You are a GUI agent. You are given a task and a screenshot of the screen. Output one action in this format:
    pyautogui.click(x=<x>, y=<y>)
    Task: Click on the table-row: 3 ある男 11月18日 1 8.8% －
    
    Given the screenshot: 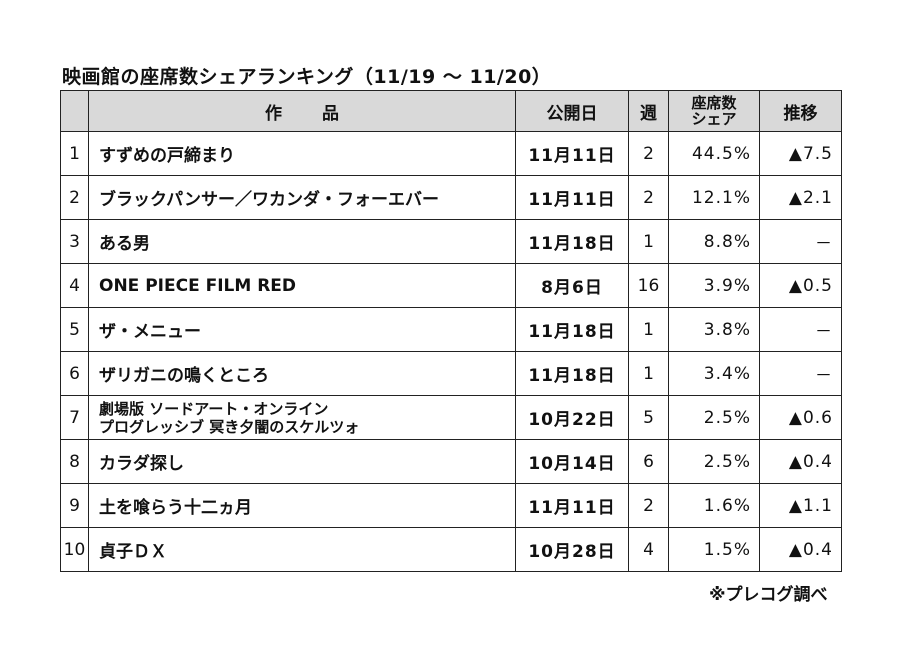 What is the action you would take?
    pyautogui.click(x=451, y=241)
    